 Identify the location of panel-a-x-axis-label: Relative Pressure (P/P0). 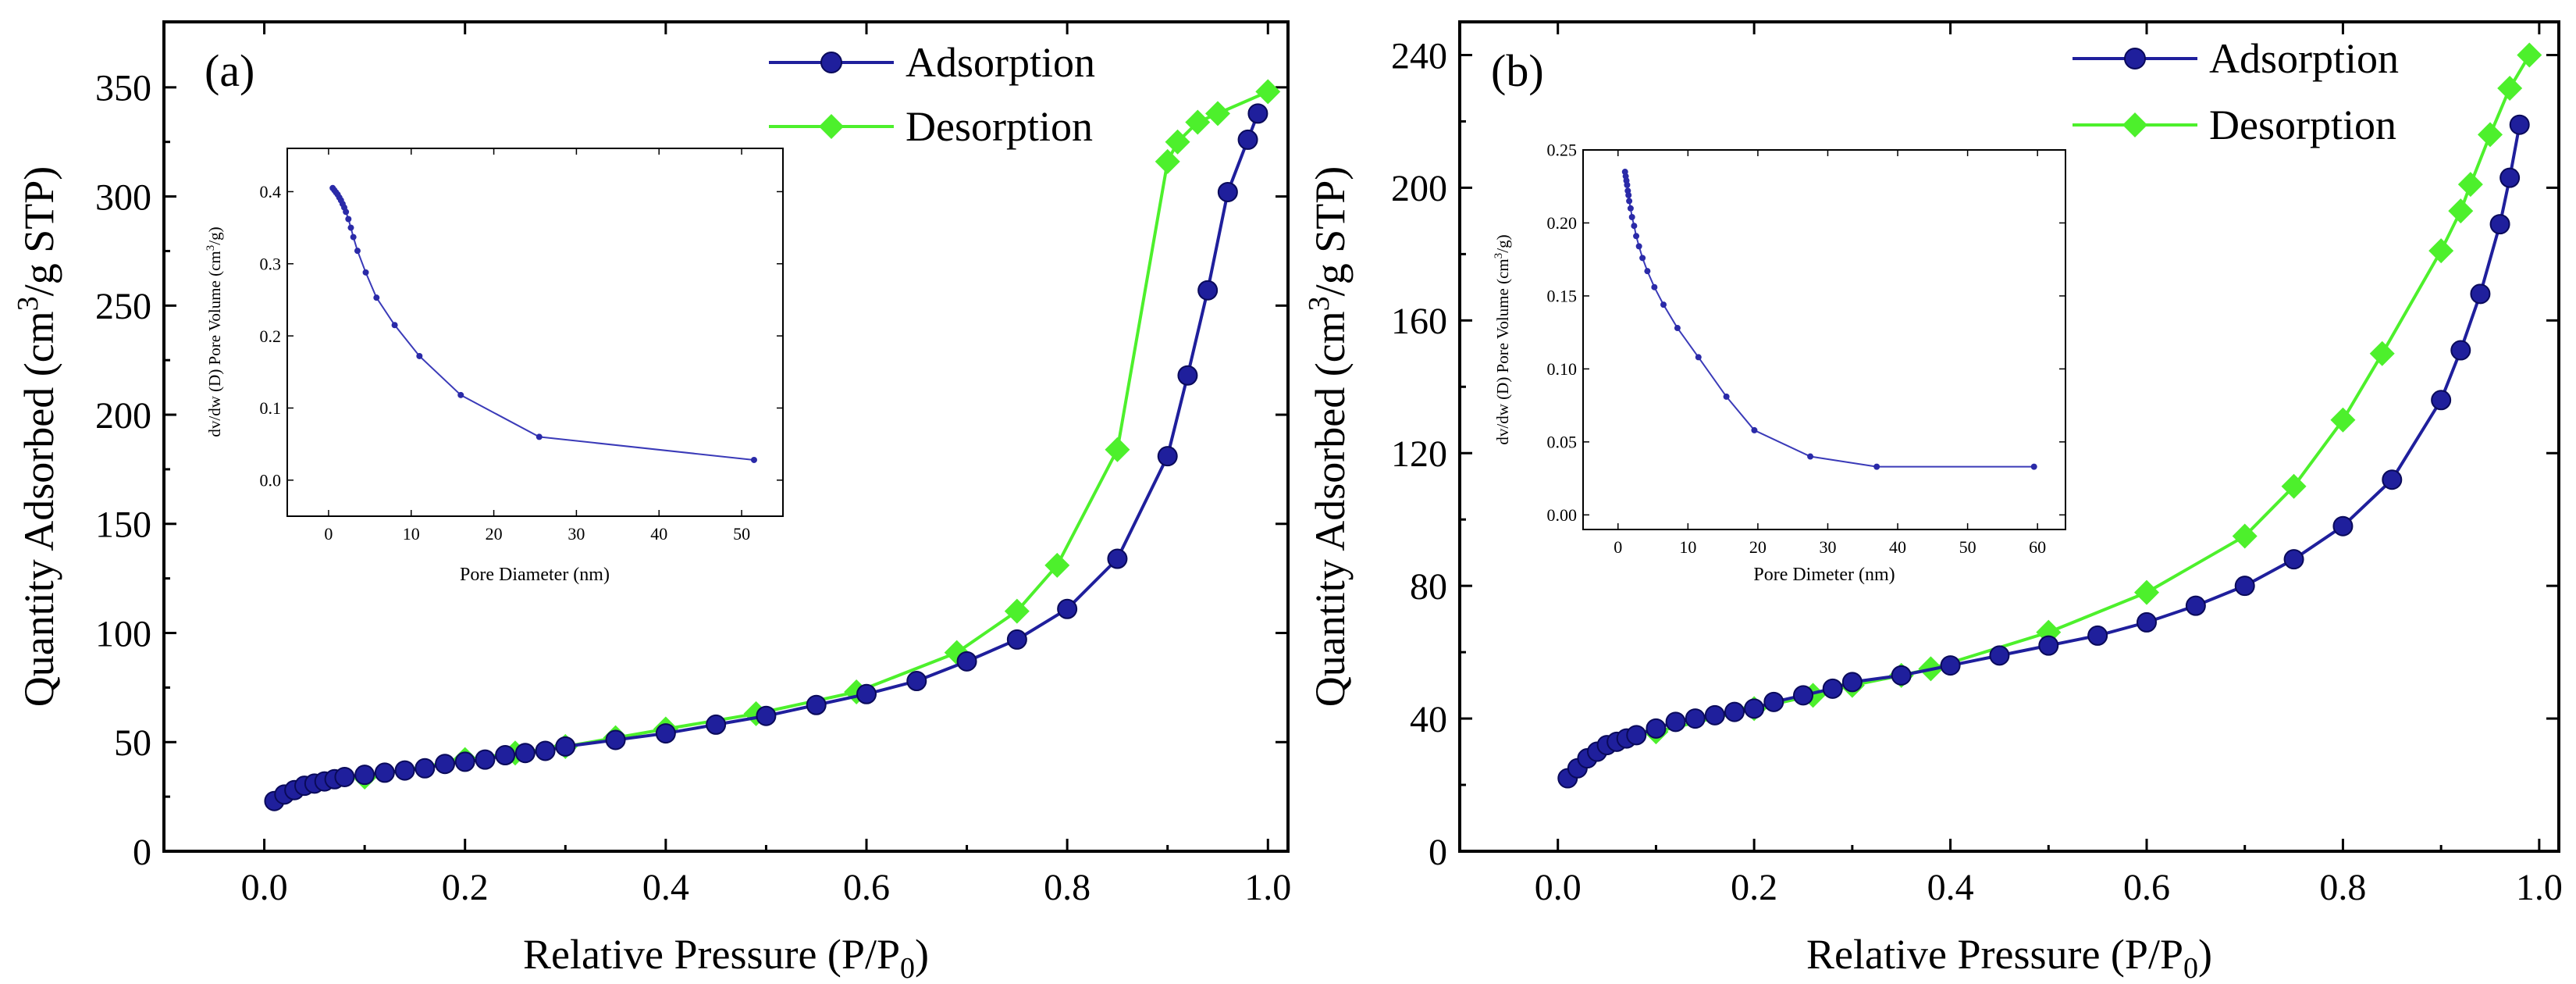
(726, 957).